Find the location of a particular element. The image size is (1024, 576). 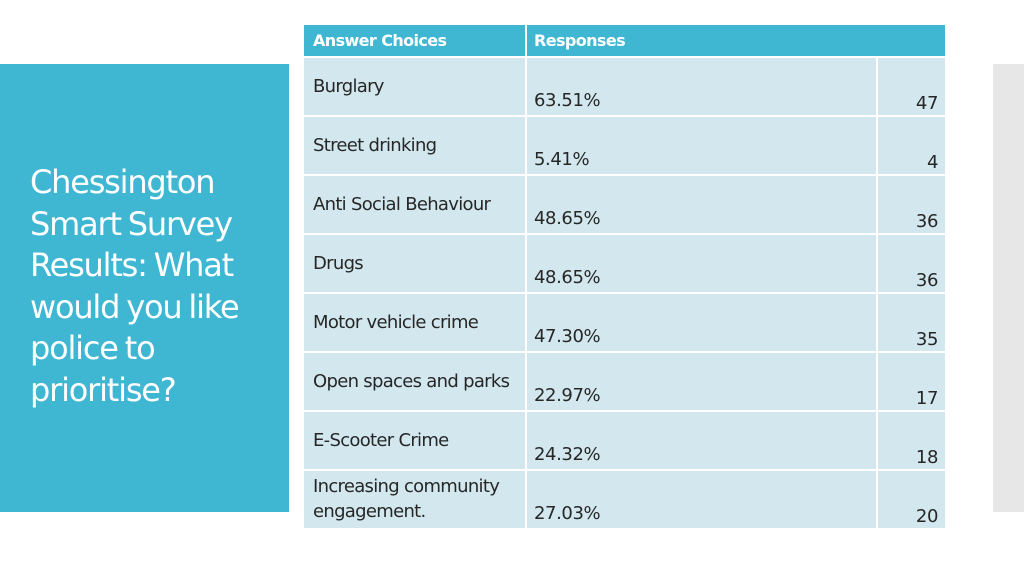

answer-choice: Burglary is located at coordinates (348, 86).